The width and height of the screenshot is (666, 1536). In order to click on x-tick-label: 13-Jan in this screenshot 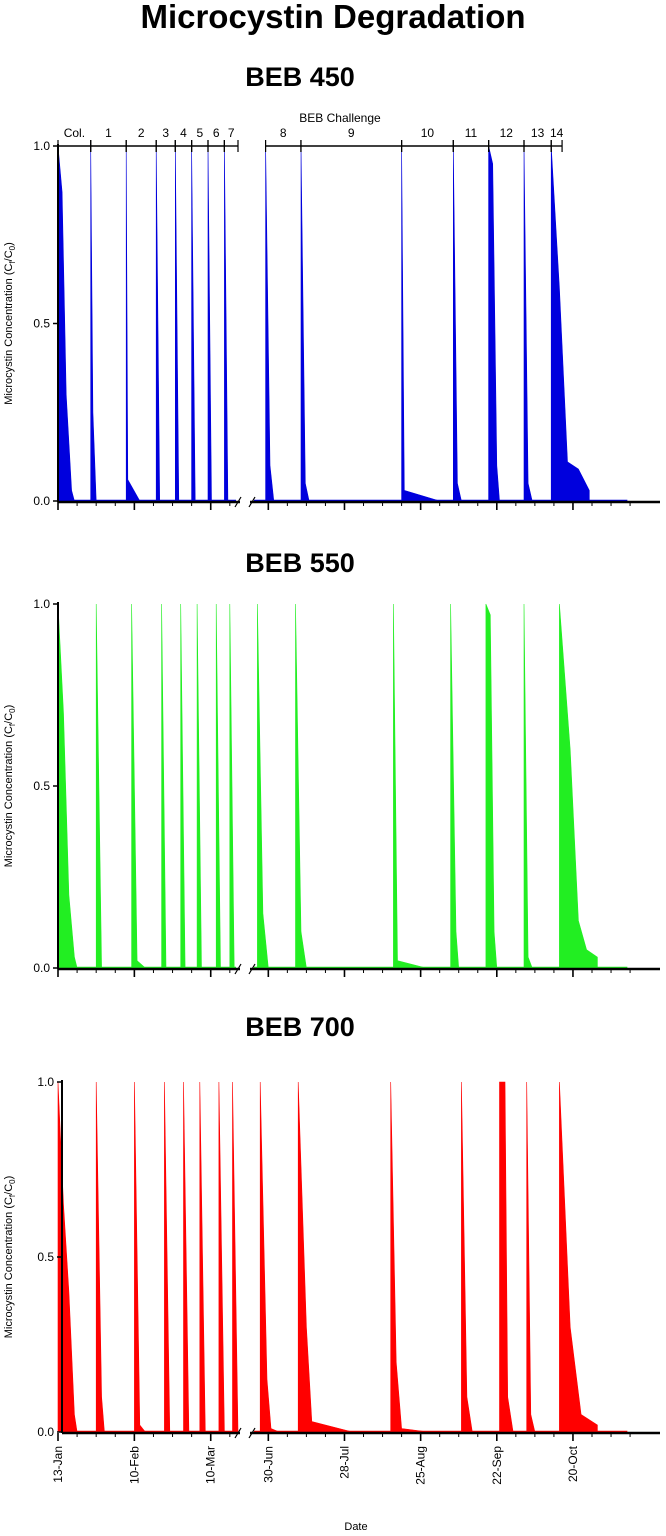, I will do `click(58, 1464)`.